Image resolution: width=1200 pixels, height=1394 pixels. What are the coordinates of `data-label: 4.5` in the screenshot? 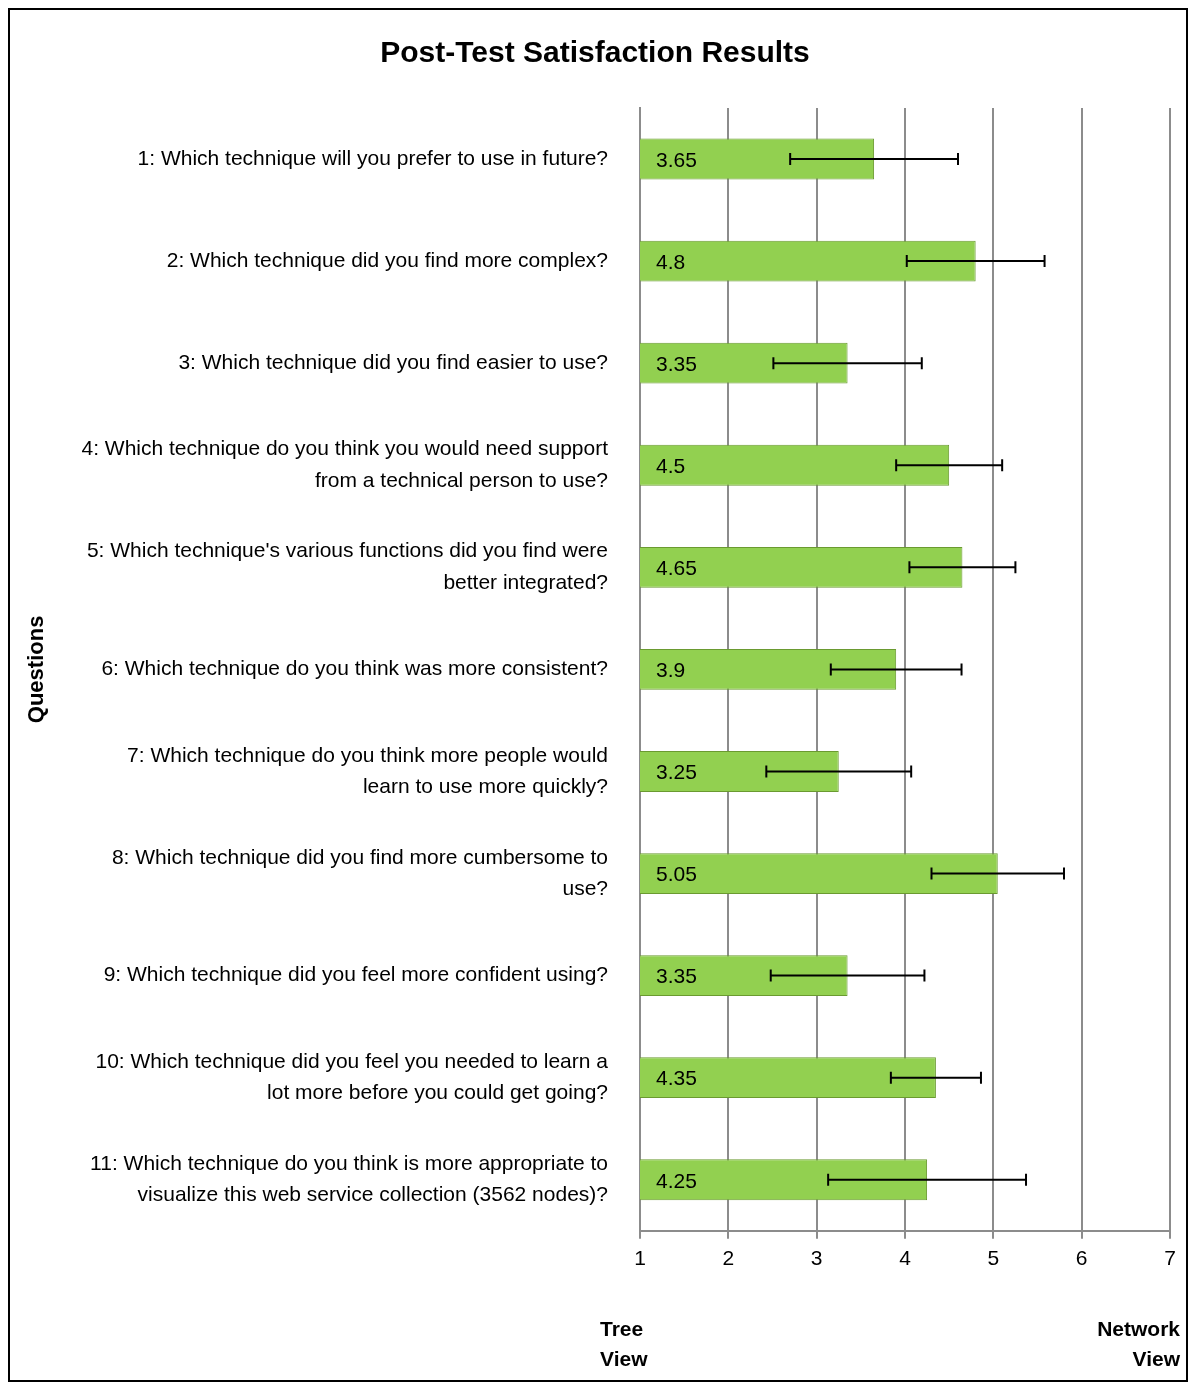 It's located at (671, 466).